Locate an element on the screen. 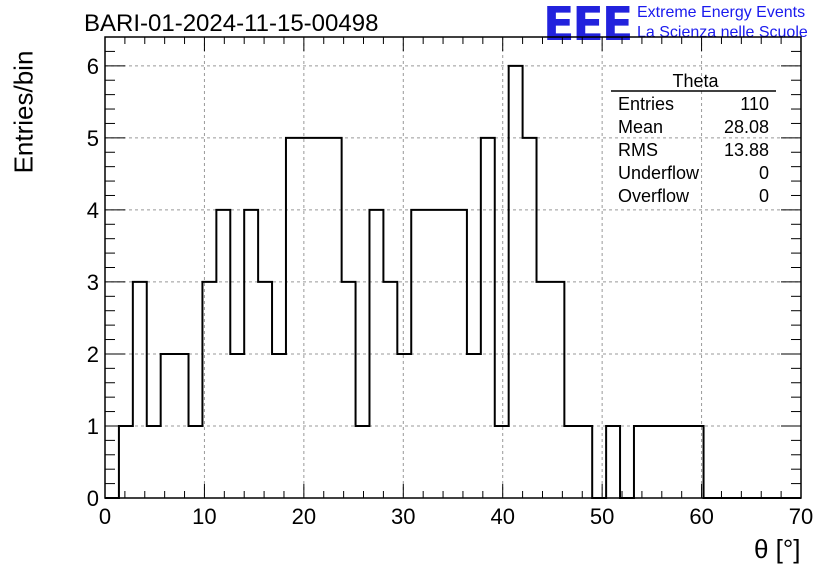 The width and height of the screenshot is (836, 572). y-tick-label: 4 is located at coordinates (93, 210).